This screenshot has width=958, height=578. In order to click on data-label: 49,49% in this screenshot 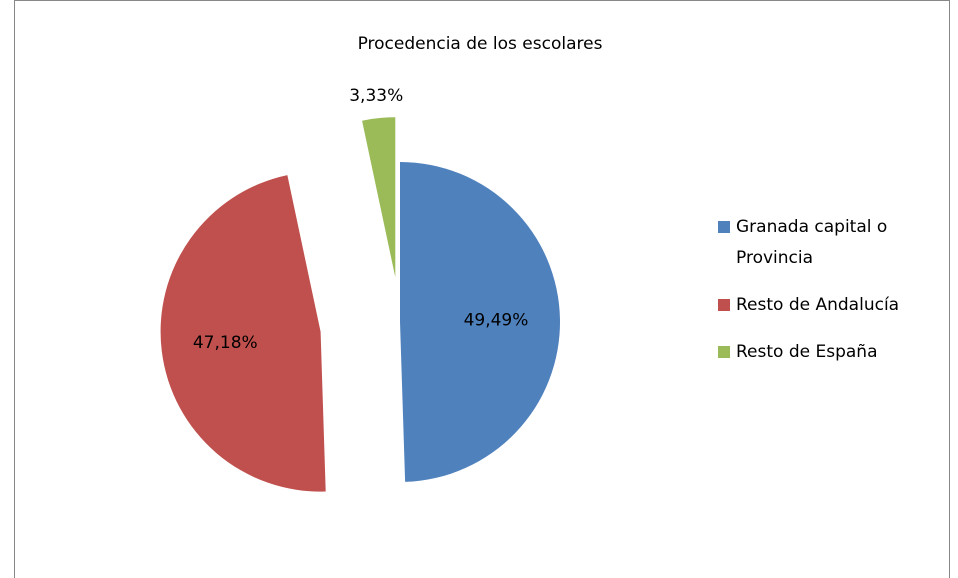, I will do `click(496, 320)`.